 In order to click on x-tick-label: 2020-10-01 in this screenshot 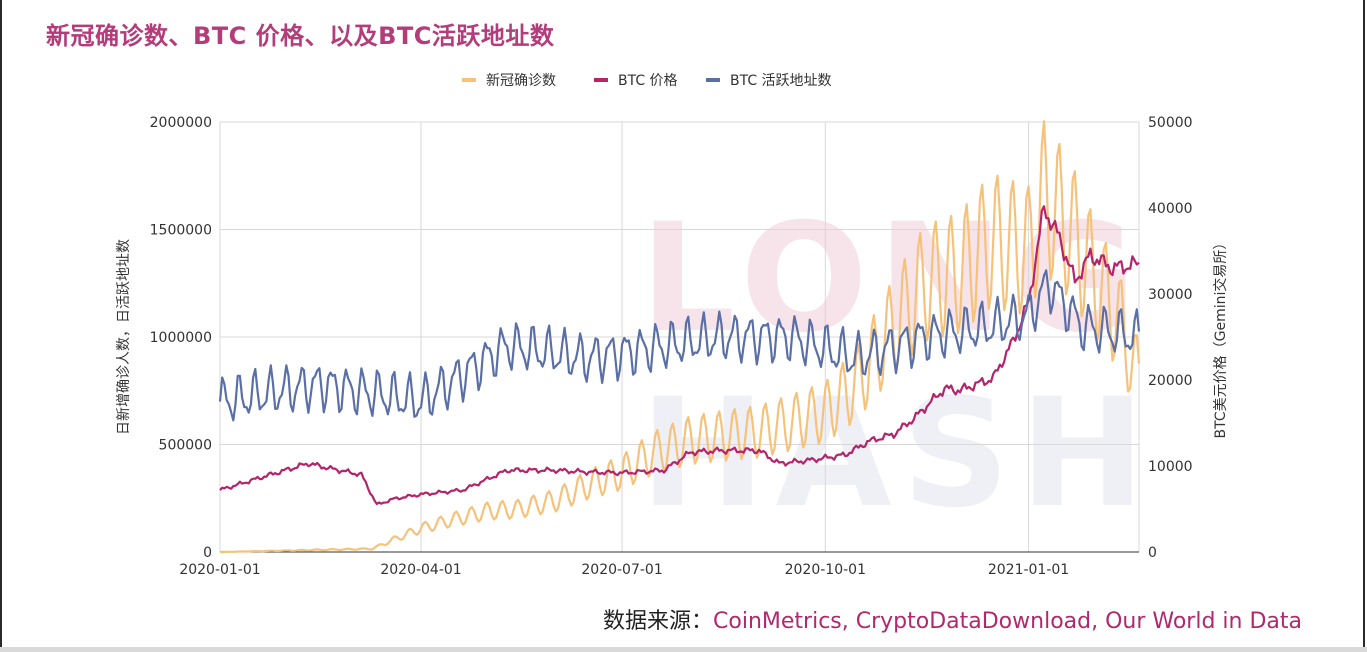, I will do `click(825, 570)`.